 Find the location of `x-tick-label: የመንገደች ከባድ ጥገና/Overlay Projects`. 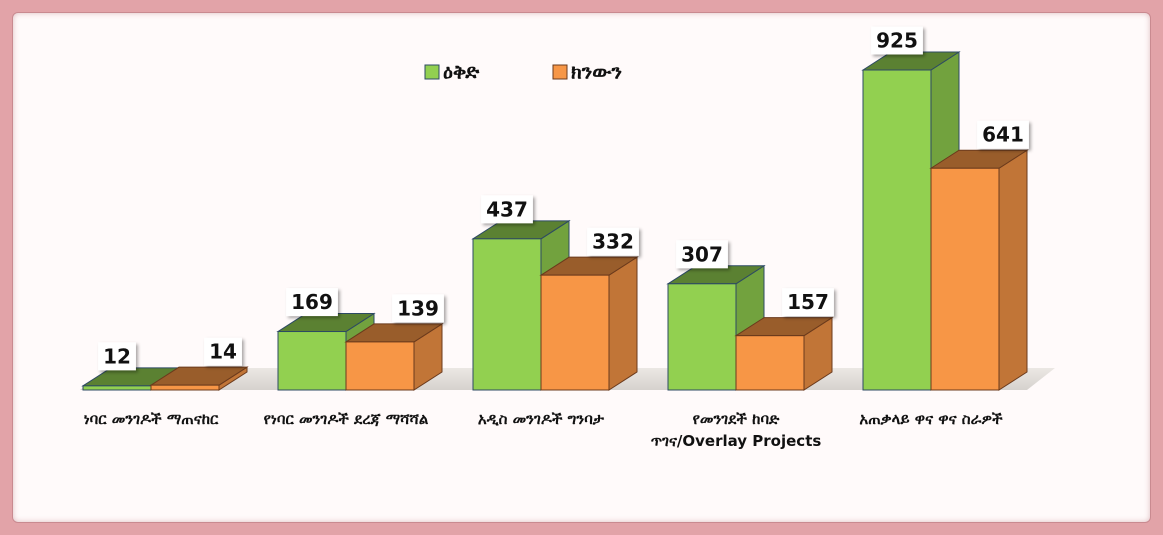

x-tick-label: የመንገደች ከባድ ጥገና/Overlay Projects is located at coordinates (736, 430).